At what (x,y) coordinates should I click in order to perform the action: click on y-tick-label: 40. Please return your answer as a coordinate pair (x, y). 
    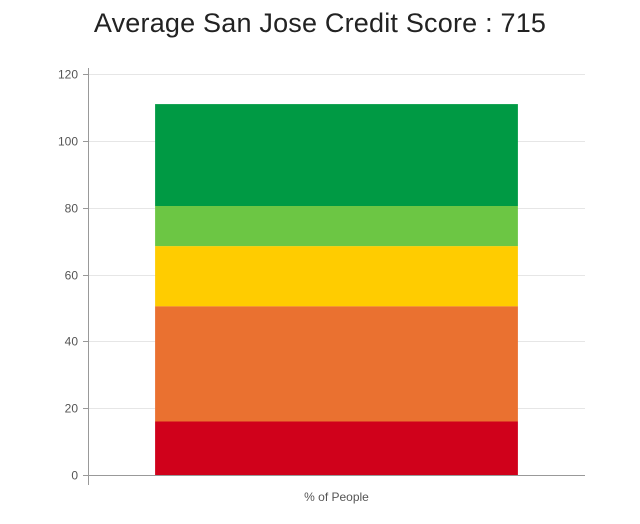
    Looking at the image, I should click on (72, 342).